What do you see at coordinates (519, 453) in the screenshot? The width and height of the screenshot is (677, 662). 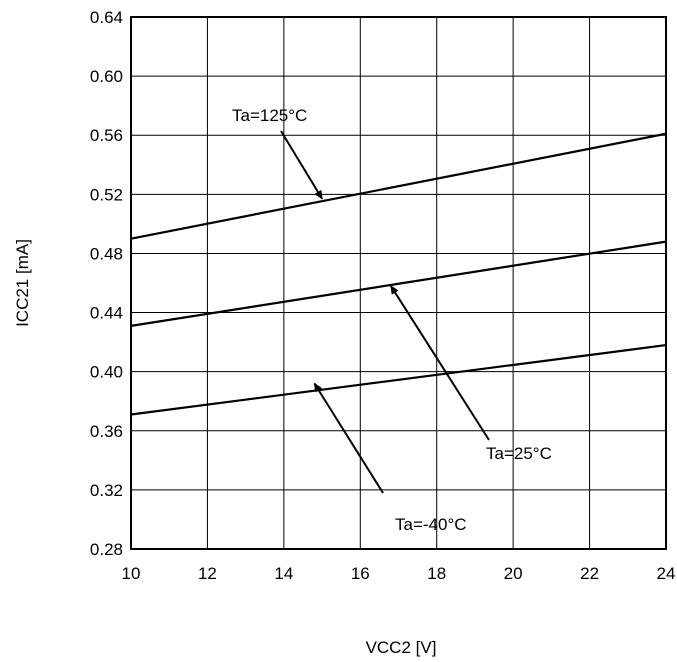 I see `annotation-label: Ta=25°C` at bounding box center [519, 453].